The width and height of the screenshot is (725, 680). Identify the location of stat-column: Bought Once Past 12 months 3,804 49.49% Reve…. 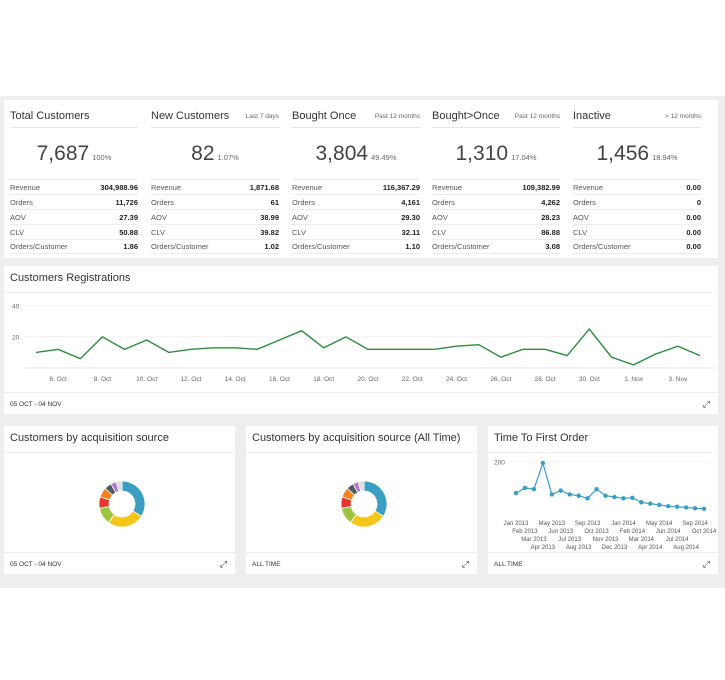
(356, 179).